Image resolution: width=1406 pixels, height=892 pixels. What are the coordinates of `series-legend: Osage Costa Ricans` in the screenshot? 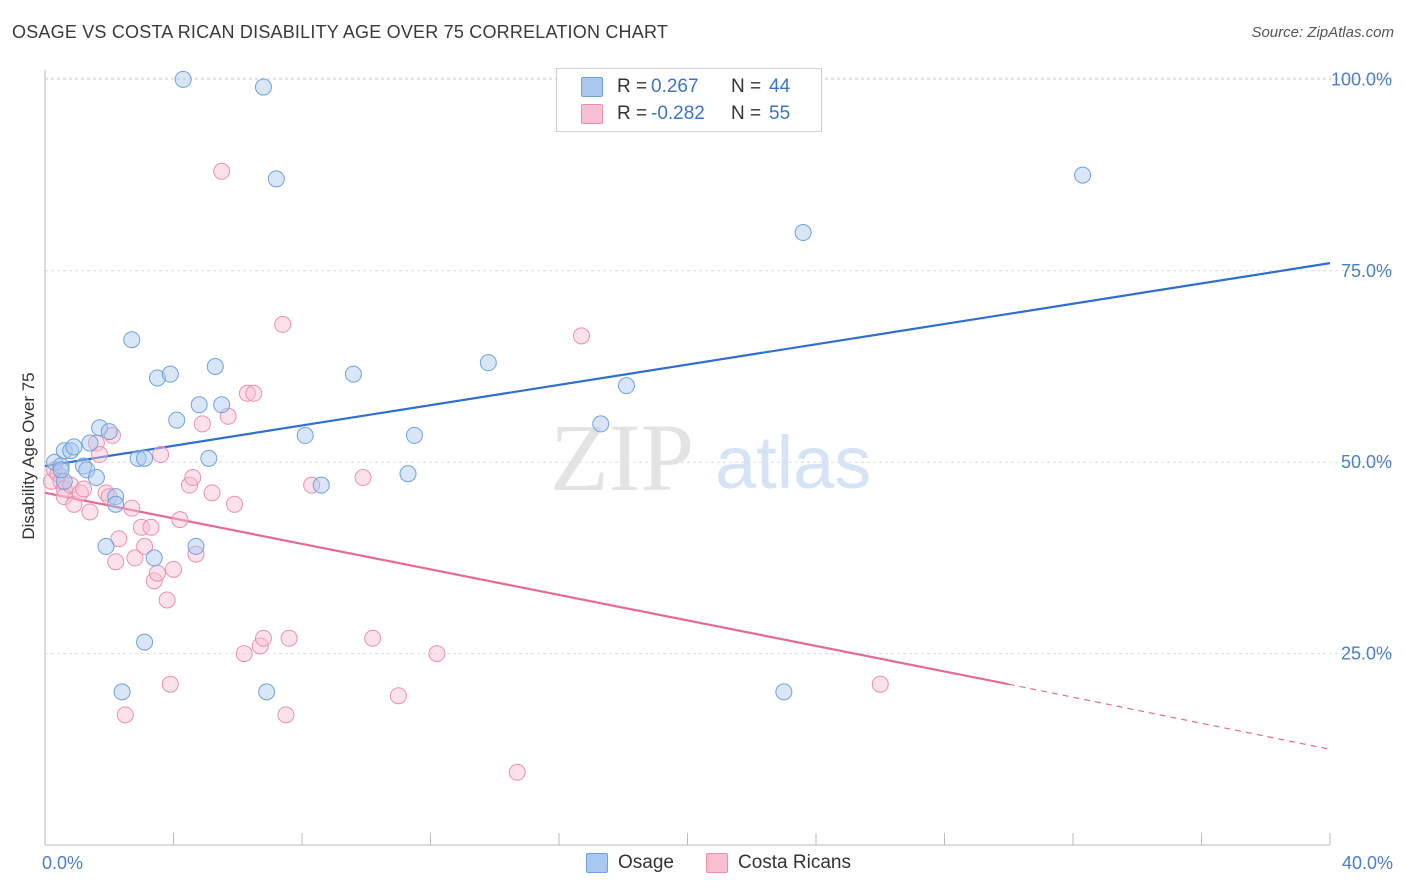 It's located at (718, 863).